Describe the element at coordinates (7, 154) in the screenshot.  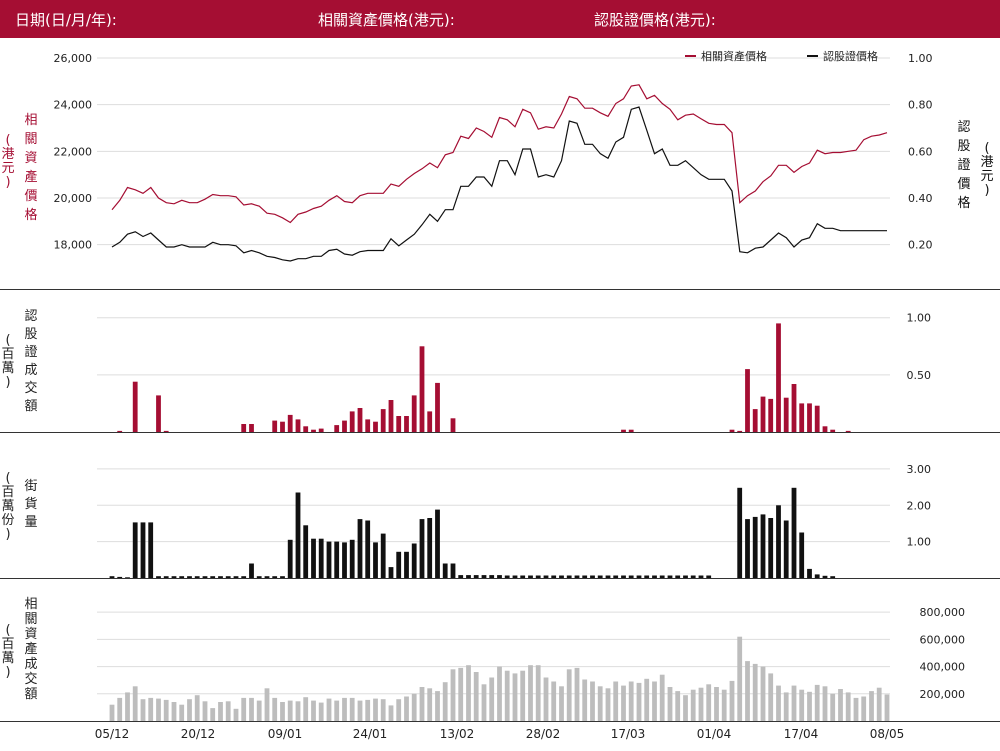
I see `left-axis-unit: 港` at that location.